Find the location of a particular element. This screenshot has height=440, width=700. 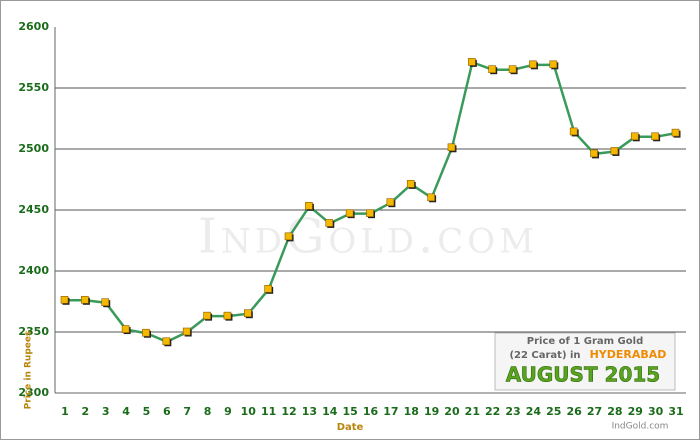

x-tick-label: 18 is located at coordinates (411, 411).